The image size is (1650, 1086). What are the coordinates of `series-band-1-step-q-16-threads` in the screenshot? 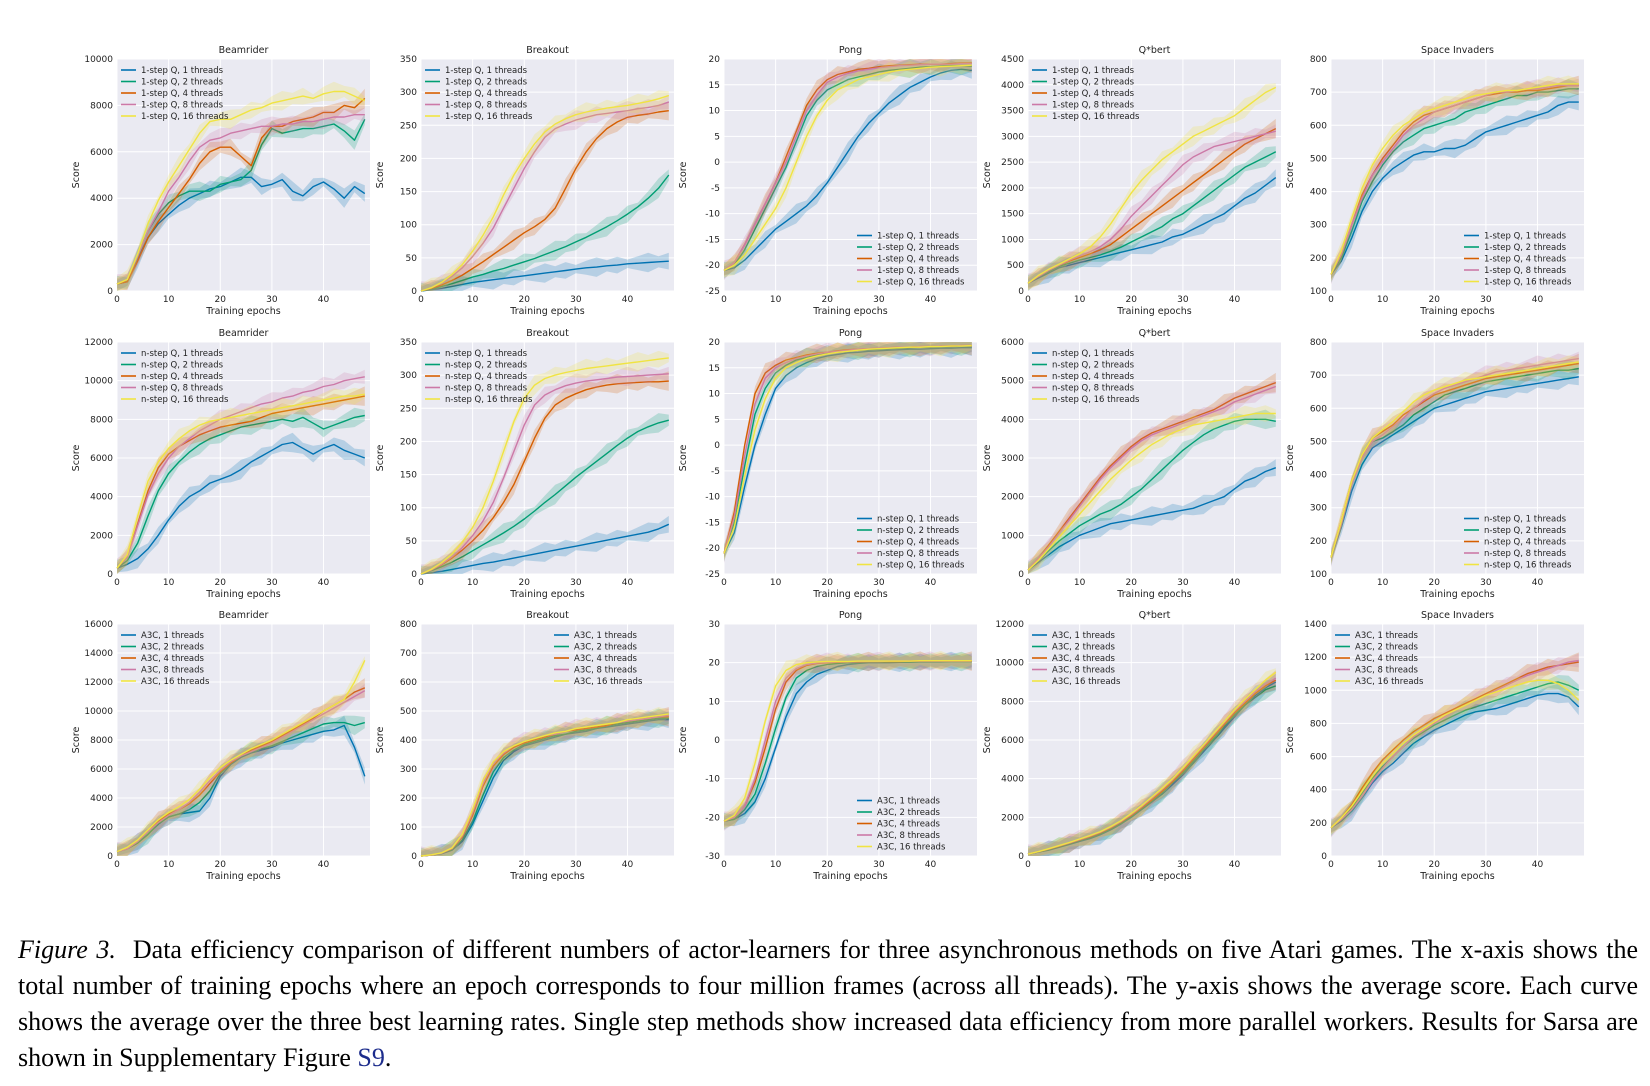 It's located at (1455, 178).